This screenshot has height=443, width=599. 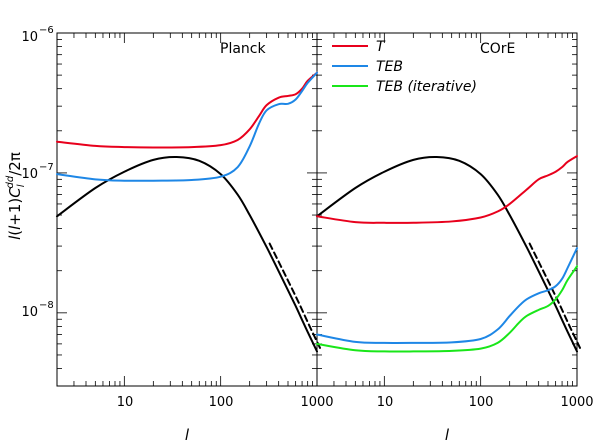 What do you see at coordinates (294, 295) in the screenshot?
I see `planck-curve-signal-dashed` at bounding box center [294, 295].